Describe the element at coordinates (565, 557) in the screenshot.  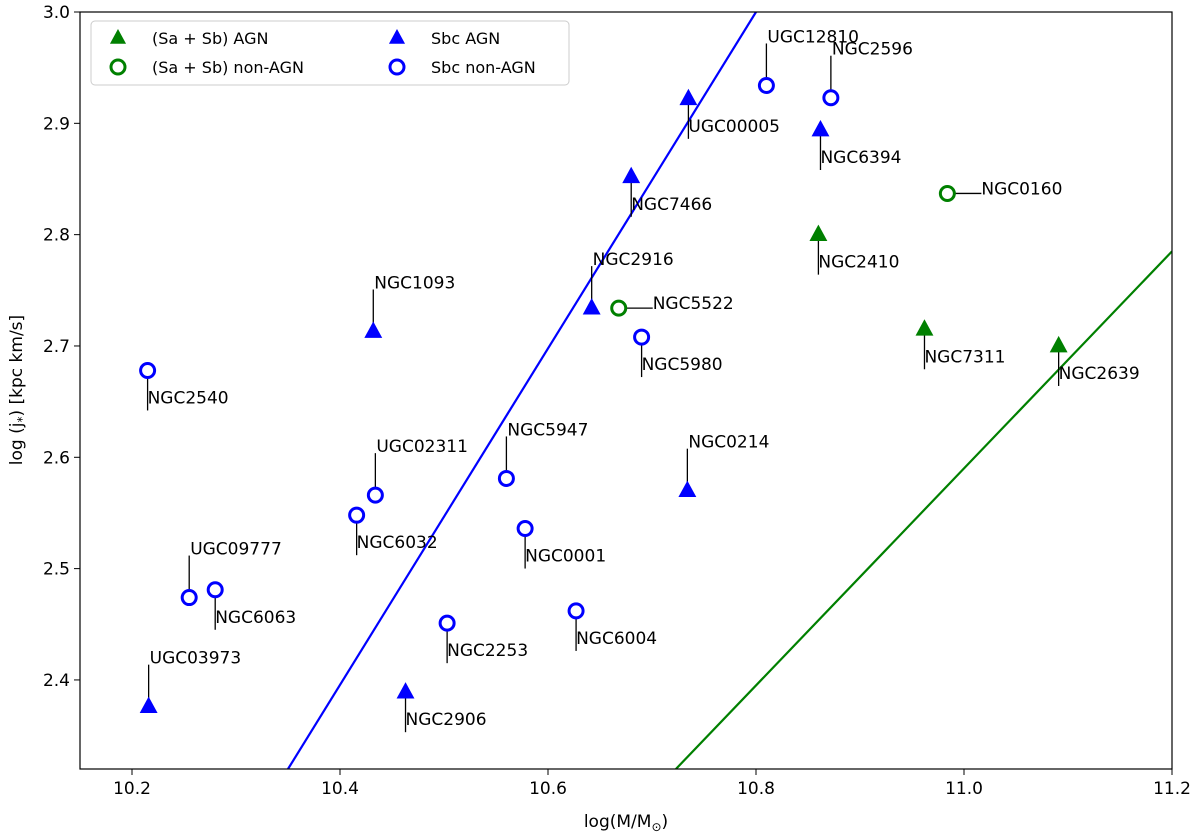
I see `point-label: NGC0001` at that location.